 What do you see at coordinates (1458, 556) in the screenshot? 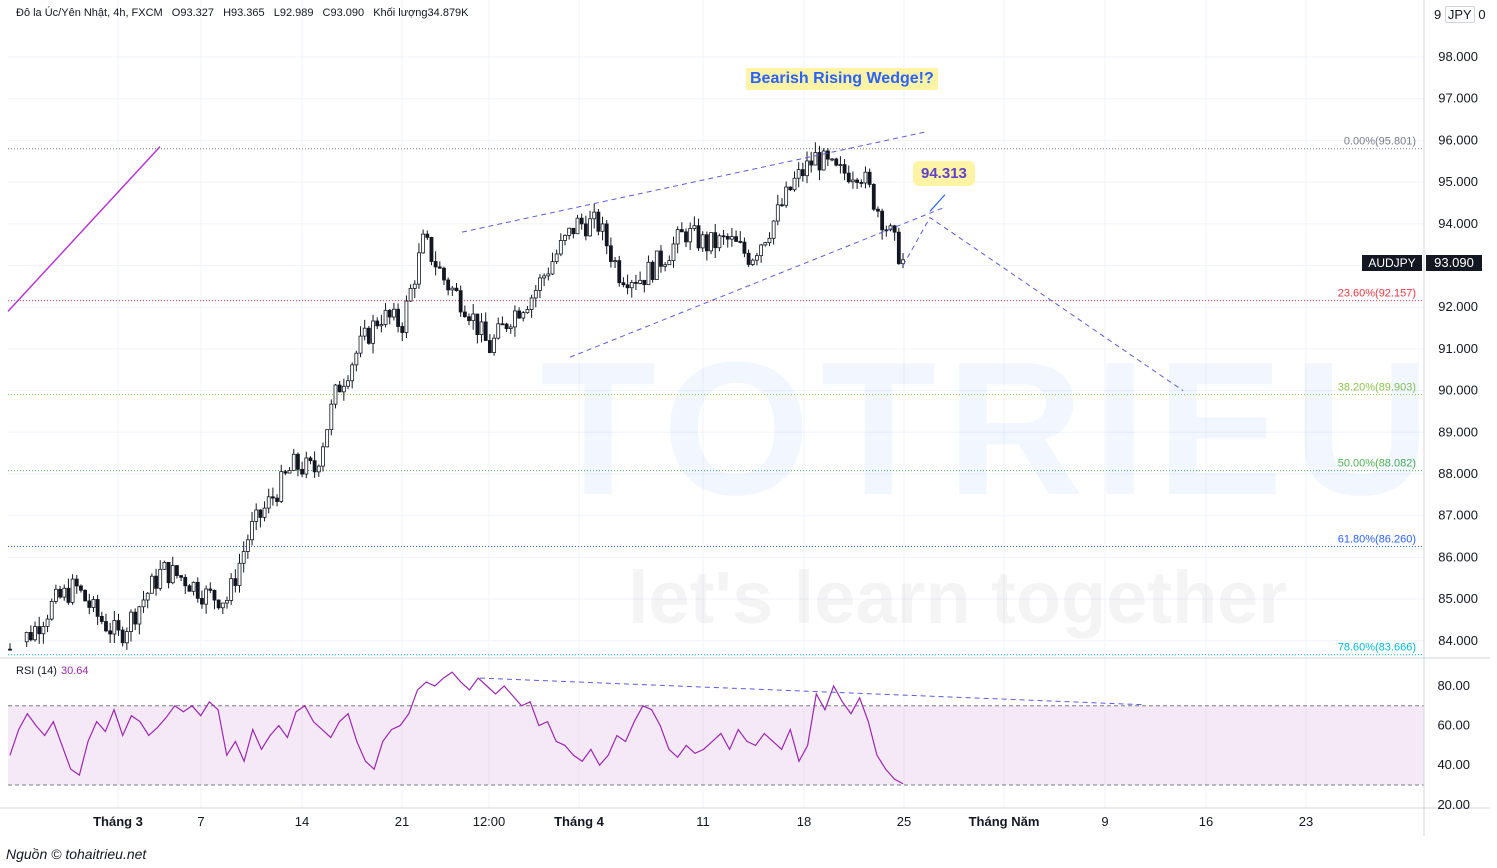
I see `price-tick-label: 86.000` at bounding box center [1458, 556].